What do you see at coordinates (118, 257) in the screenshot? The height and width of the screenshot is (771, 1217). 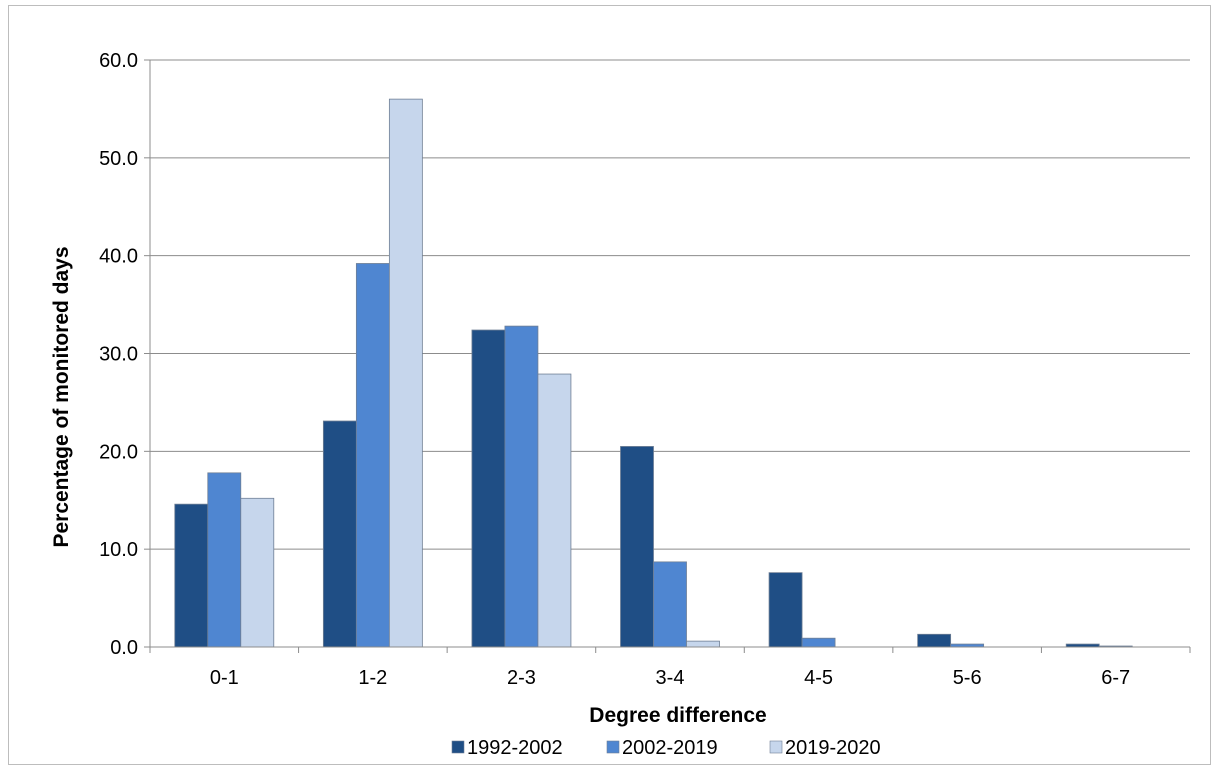 I see `y-tick-label: 40.0` at bounding box center [118, 257].